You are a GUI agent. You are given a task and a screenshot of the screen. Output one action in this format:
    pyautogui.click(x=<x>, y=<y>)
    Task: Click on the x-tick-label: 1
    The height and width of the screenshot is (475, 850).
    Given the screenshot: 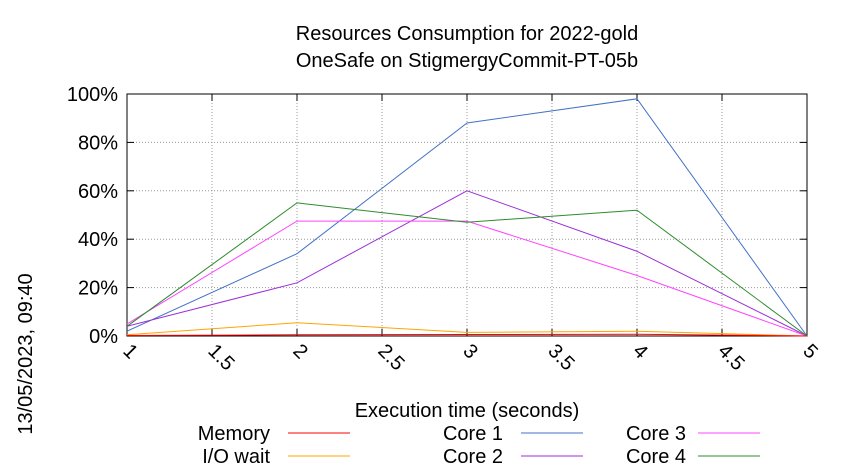 What is the action you would take?
    pyautogui.click(x=129, y=351)
    